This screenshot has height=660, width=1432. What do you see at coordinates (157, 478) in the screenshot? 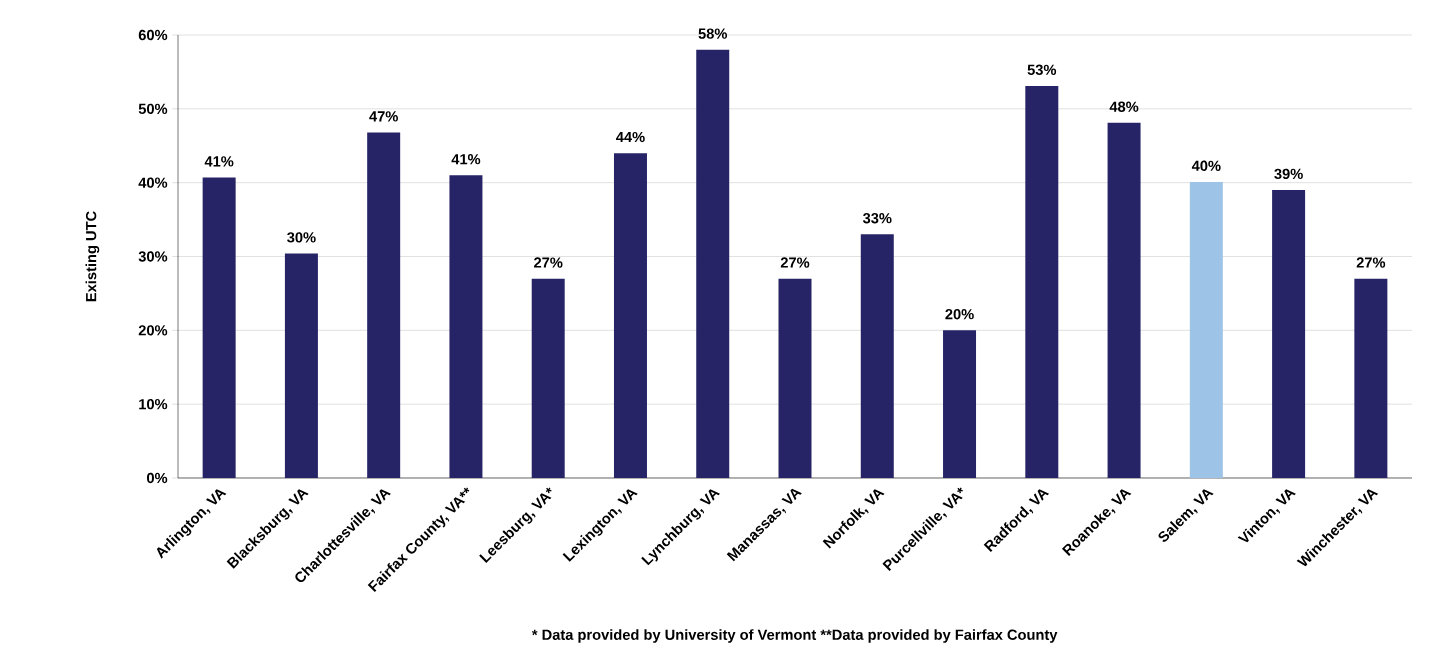
I see `y-tick-label: 0%` at bounding box center [157, 478].